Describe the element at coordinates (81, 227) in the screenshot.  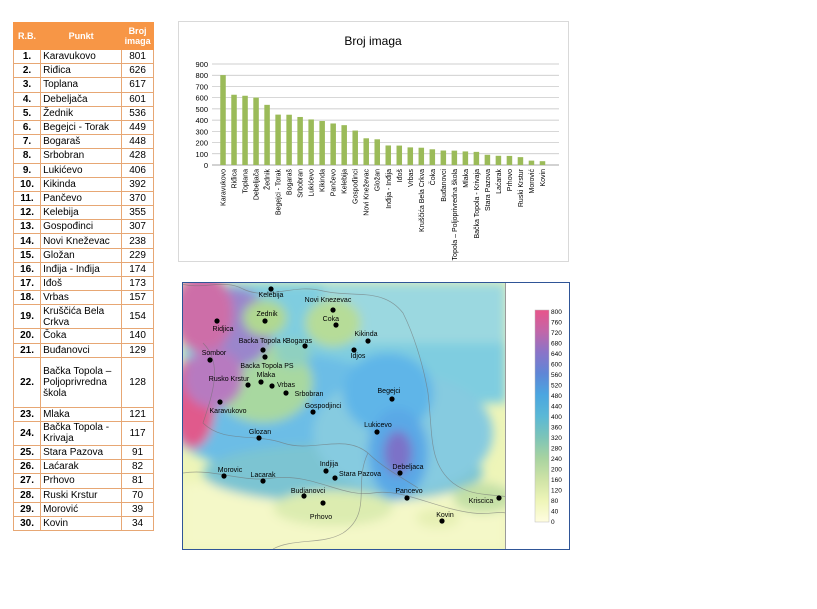
I see `punkt-name: Gospođinci` at that location.